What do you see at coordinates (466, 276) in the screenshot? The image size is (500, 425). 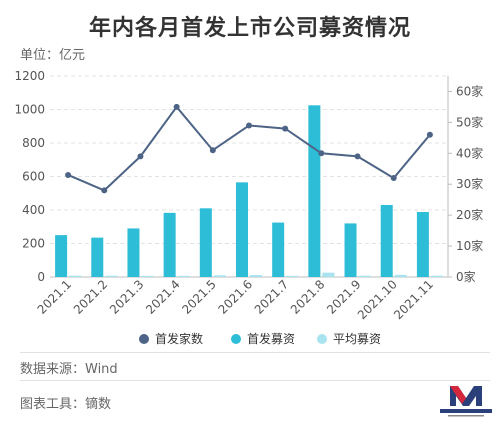 I see `right-axis-tick-label: 0家` at bounding box center [466, 276].